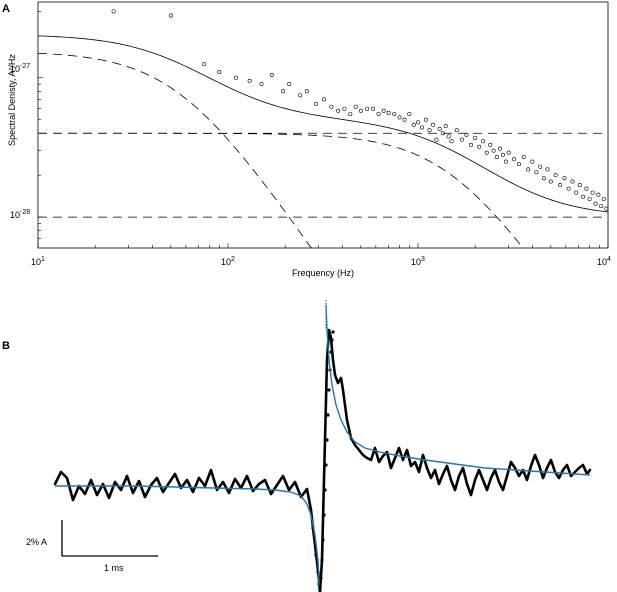 This screenshot has height=592, width=617. Describe the element at coordinates (36, 542) in the screenshot. I see `scale-bar-y-label: 2% A` at that location.